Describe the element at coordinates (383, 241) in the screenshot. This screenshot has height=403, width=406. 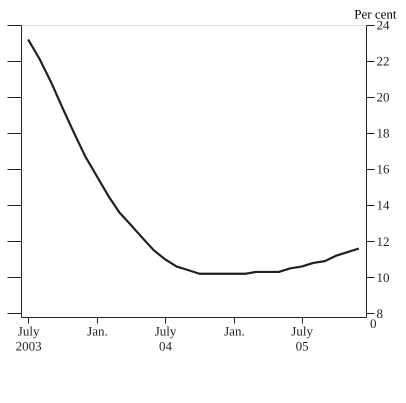
I see `y-tick-label: 12` at that location.